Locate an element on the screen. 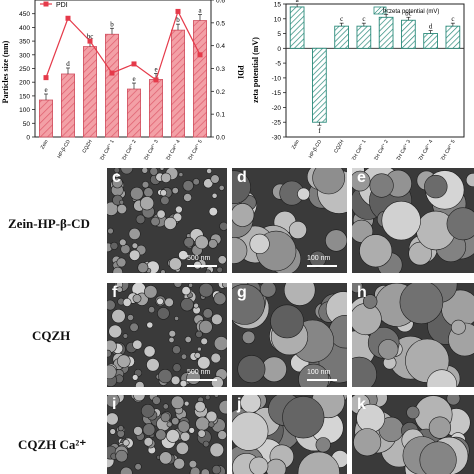 The height and width of the screenshot is (474, 474). x-tick-label: CQZH Ca²⁺ 2 is located at coordinates (127, 149).